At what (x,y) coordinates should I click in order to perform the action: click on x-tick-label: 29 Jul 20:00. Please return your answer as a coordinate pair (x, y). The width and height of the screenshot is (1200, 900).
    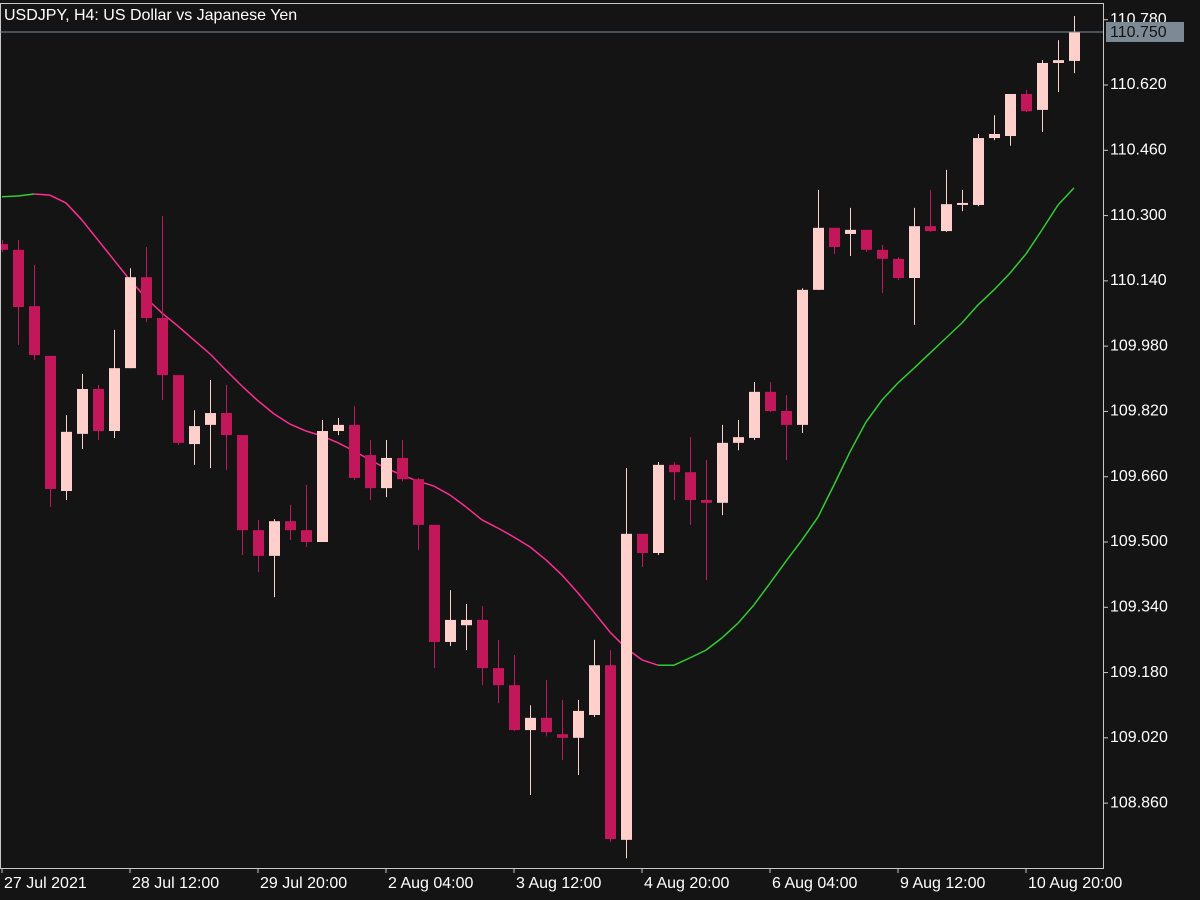
    Looking at the image, I should click on (303, 883).